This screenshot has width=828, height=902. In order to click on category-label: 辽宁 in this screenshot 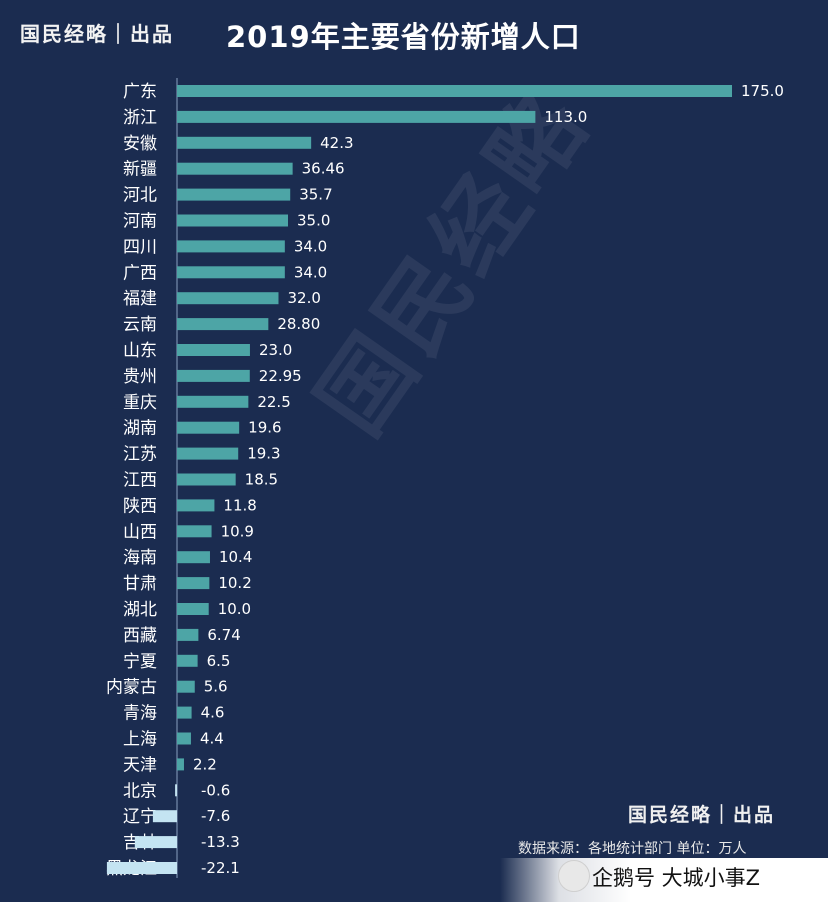, I will do `click(140, 817)`.